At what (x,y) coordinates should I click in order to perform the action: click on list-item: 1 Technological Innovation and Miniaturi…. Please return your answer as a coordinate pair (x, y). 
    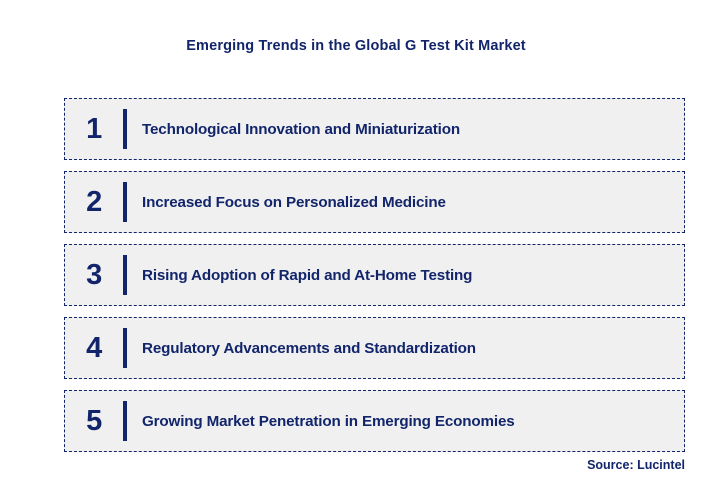
    Looking at the image, I should click on (374, 129).